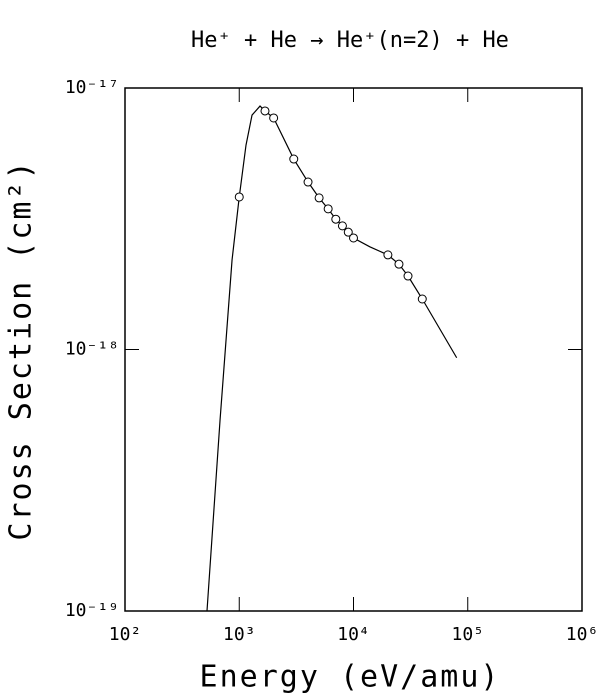 This screenshot has width=598, height=694. I want to click on x-tick-label: 10², so click(125, 634).